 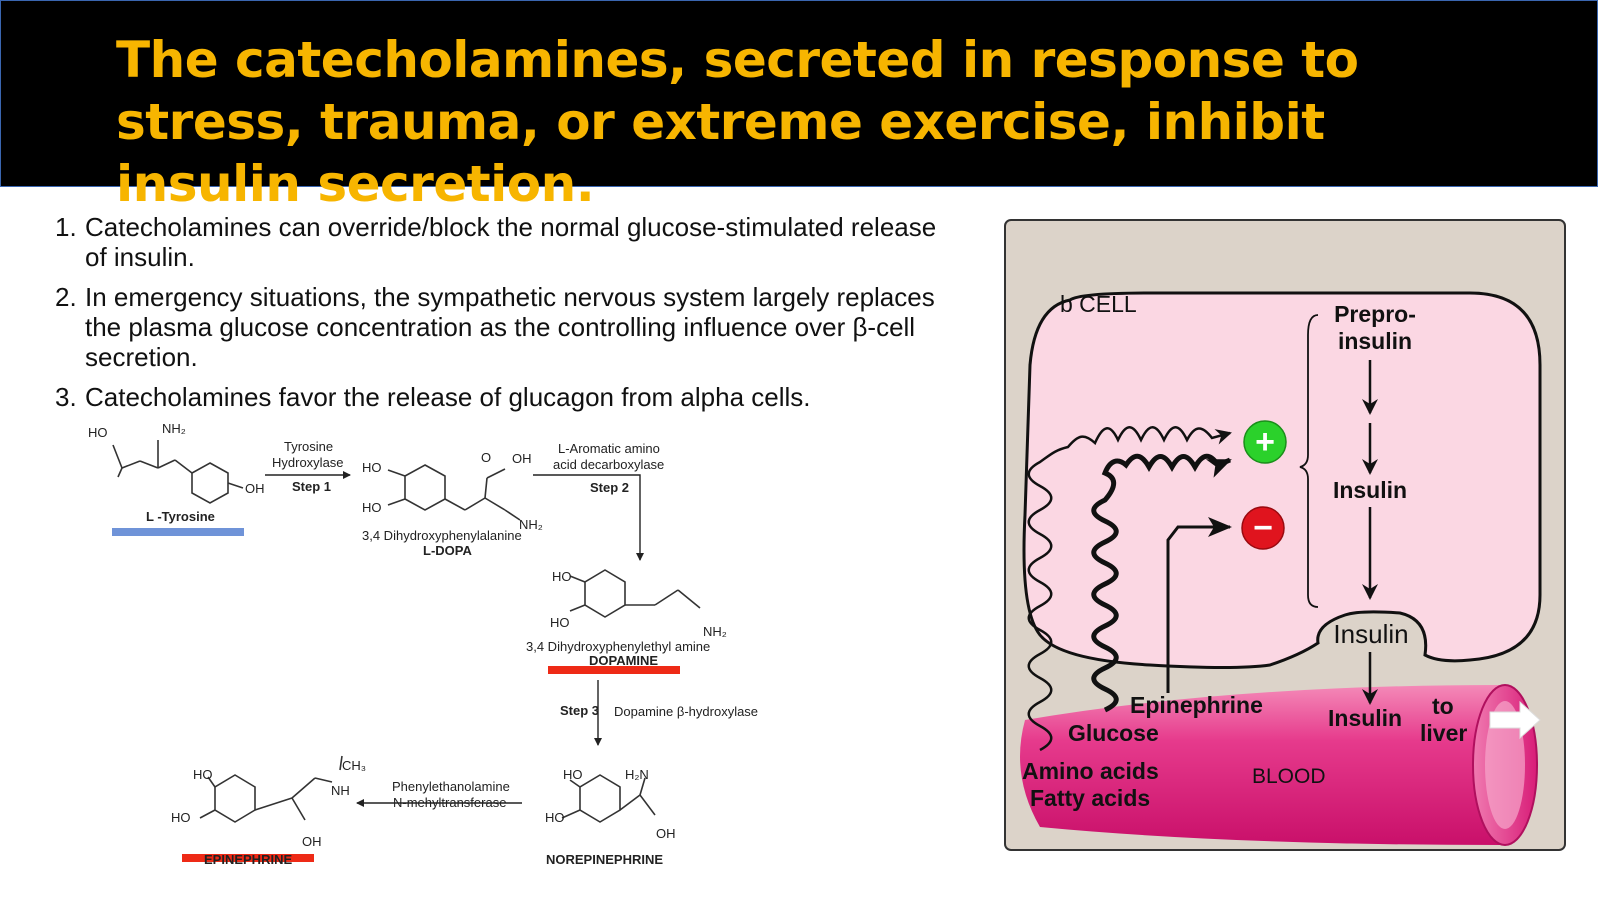 What do you see at coordinates (180, 516) in the screenshot?
I see `tyrosine-label: L -Tyrosine` at bounding box center [180, 516].